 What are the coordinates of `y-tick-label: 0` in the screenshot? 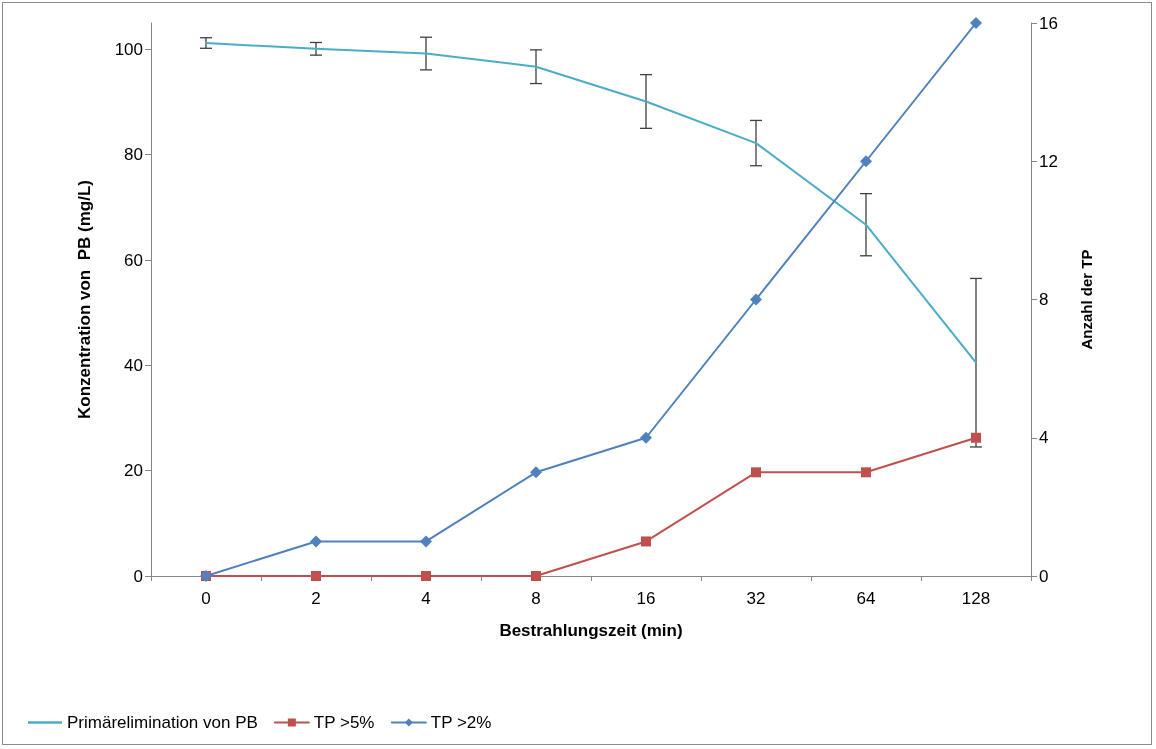 It's located at (138, 576).